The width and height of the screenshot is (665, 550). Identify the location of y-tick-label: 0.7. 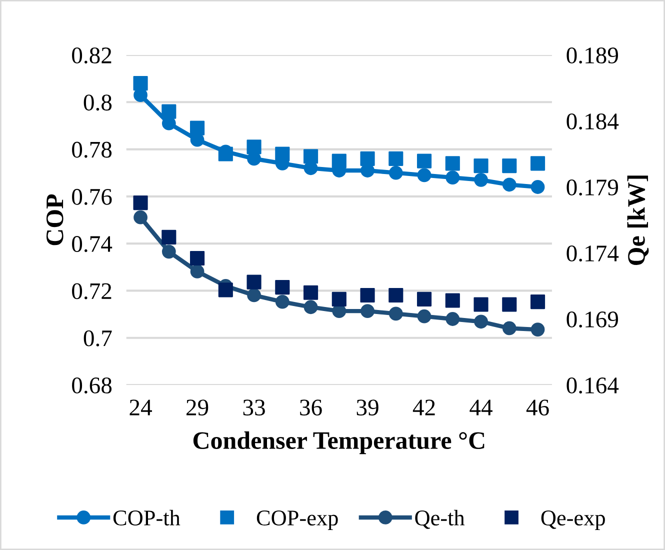
(98, 338).